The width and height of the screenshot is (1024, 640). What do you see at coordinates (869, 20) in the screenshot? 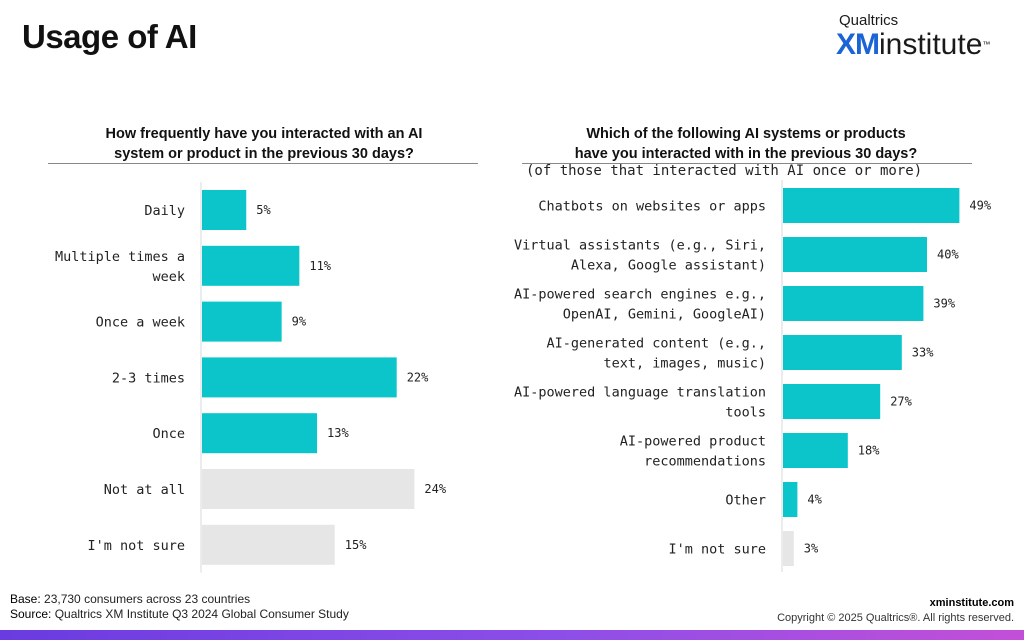
I see `logo-qualtrics-text: Qualtrics` at bounding box center [869, 20].